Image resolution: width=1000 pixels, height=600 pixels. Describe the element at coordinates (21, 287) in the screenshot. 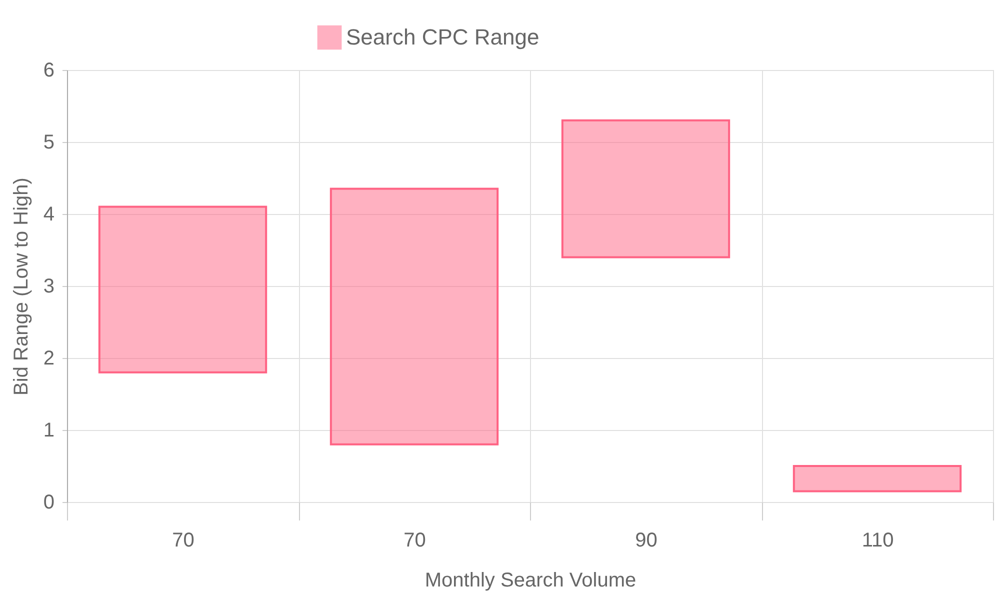

I see `y-axis-title: Bid Range (Low to High)` at that location.